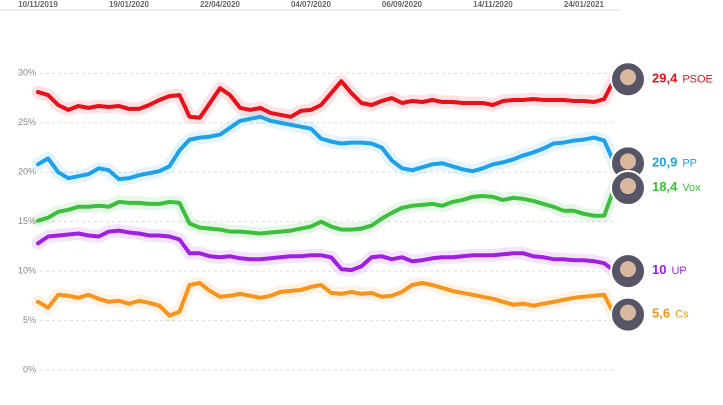  I want to click on end-label: 5,6 Cs, so click(670, 313).